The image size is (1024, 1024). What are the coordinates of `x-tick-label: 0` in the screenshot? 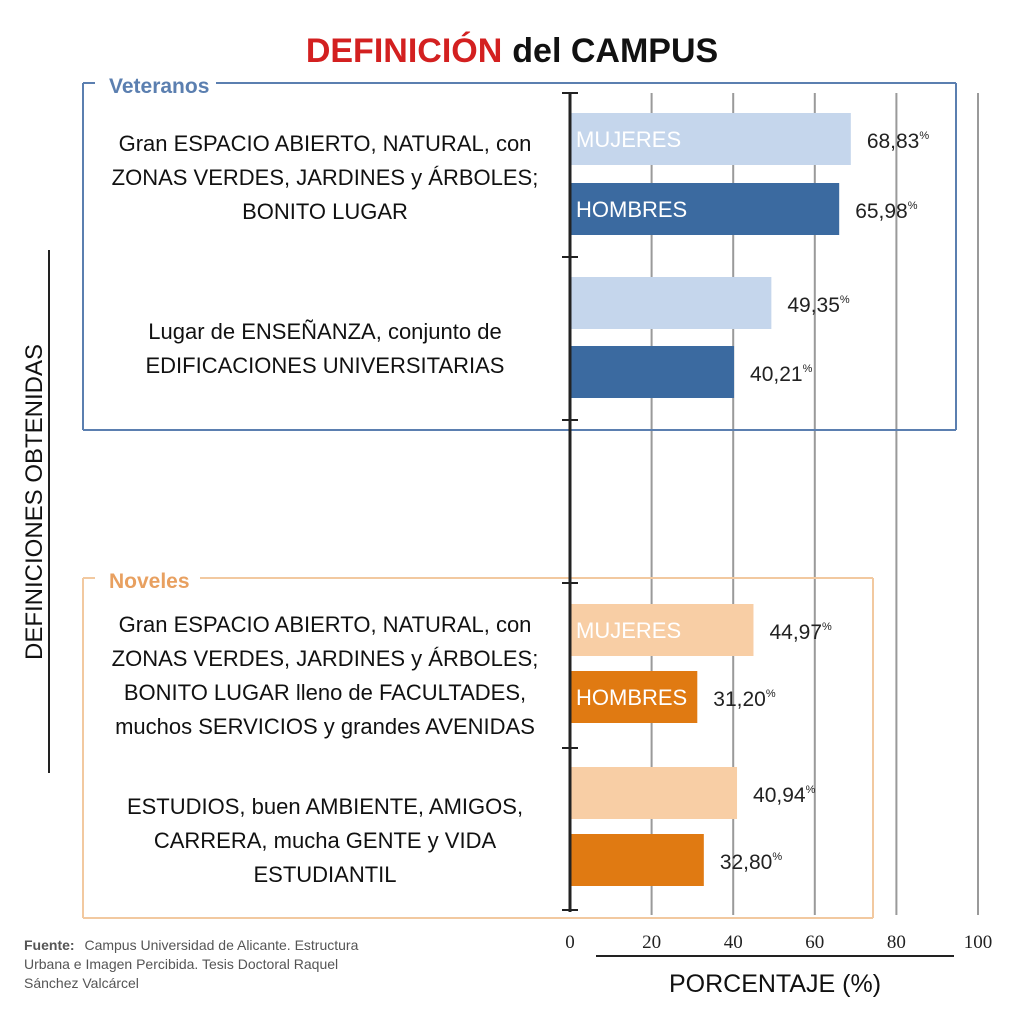 It's located at (570, 942).